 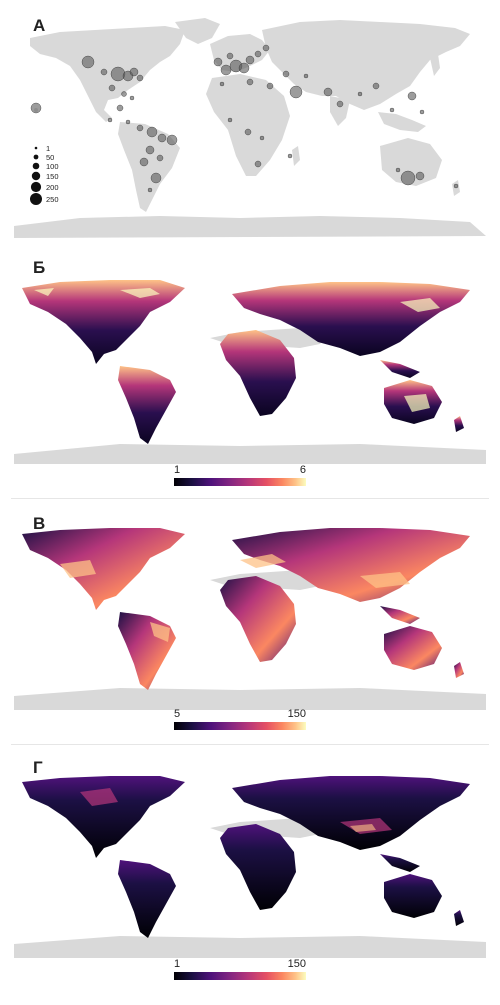 I want to click on size-legend-label: 150, so click(x=52, y=176).